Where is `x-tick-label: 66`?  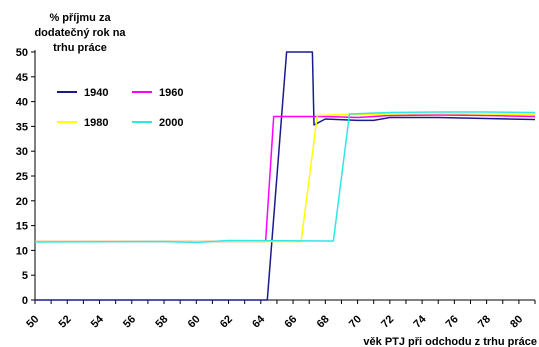
x-tick-label: 66 is located at coordinates (290, 321).